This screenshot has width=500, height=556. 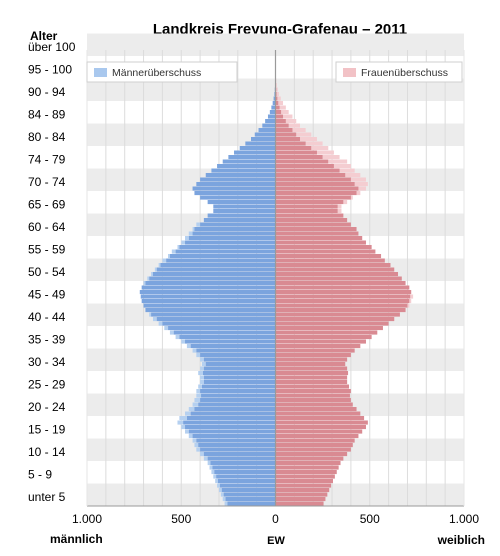 What do you see at coordinates (50, 70) in the screenshot?
I see `y-tick-label: 95 - 100` at bounding box center [50, 70].